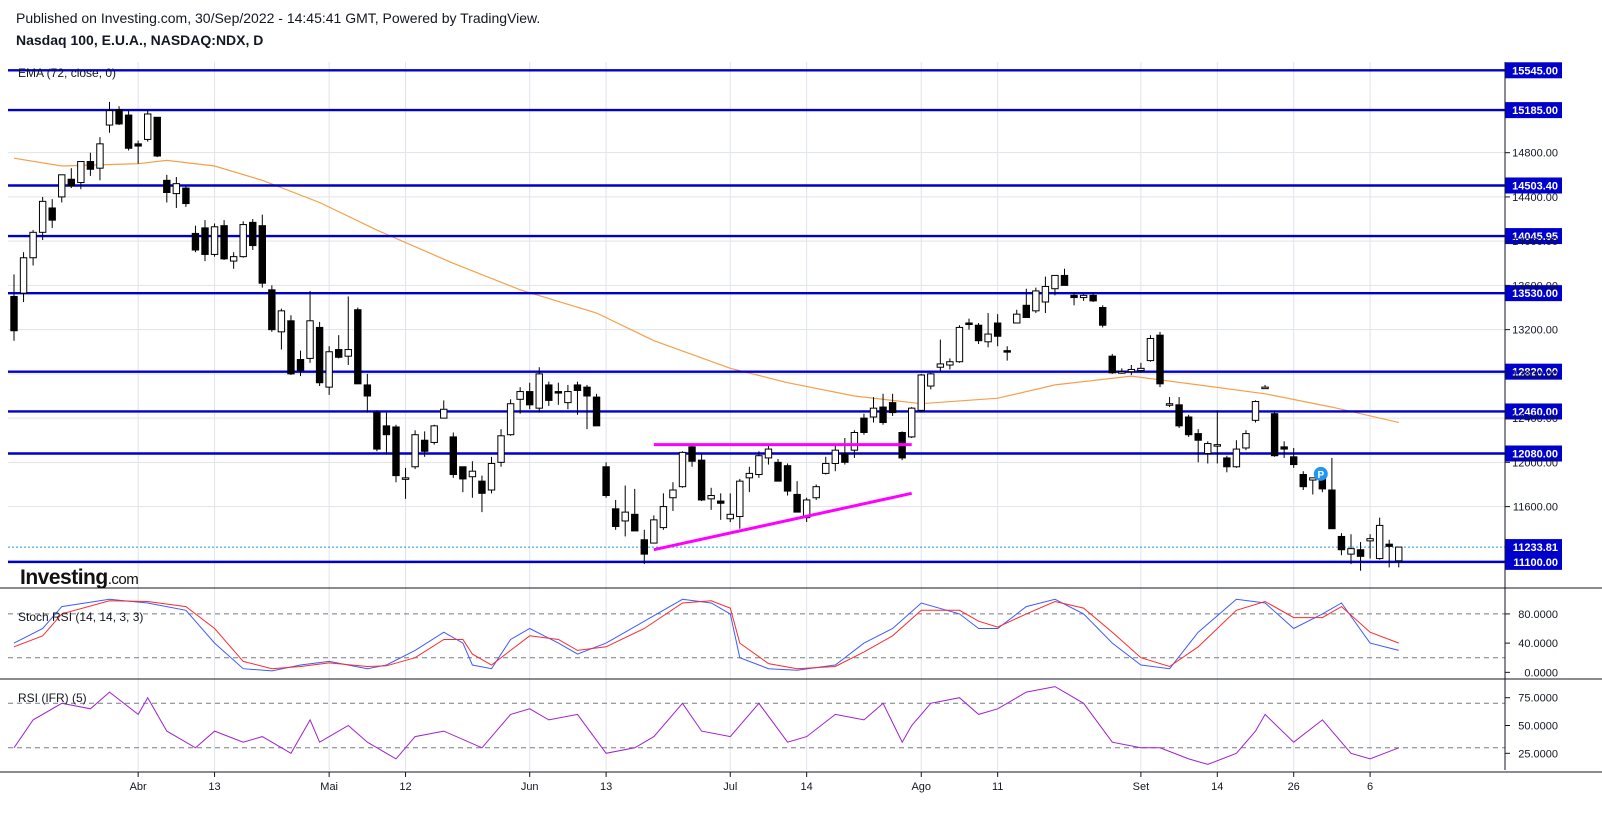 This screenshot has height=814, width=1602. Describe the element at coordinates (1533, 547) in the screenshot. I see `last-price-tag` at that location.